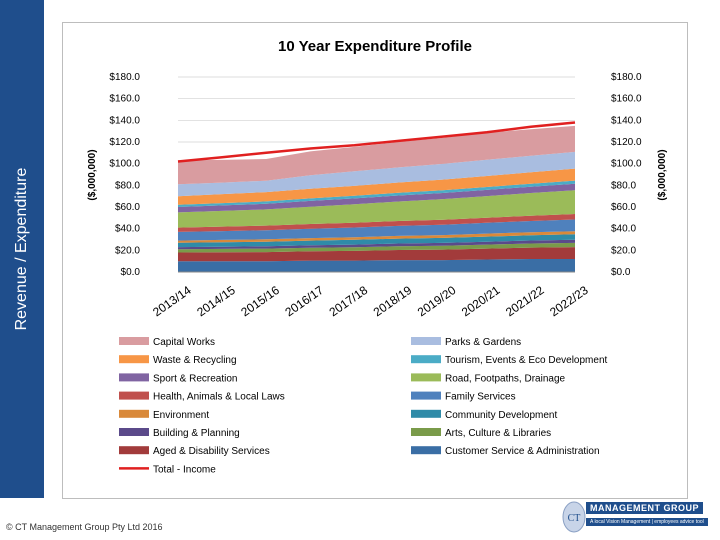 The image size is (720, 540). I want to click on line-total-income, so click(376, 142).